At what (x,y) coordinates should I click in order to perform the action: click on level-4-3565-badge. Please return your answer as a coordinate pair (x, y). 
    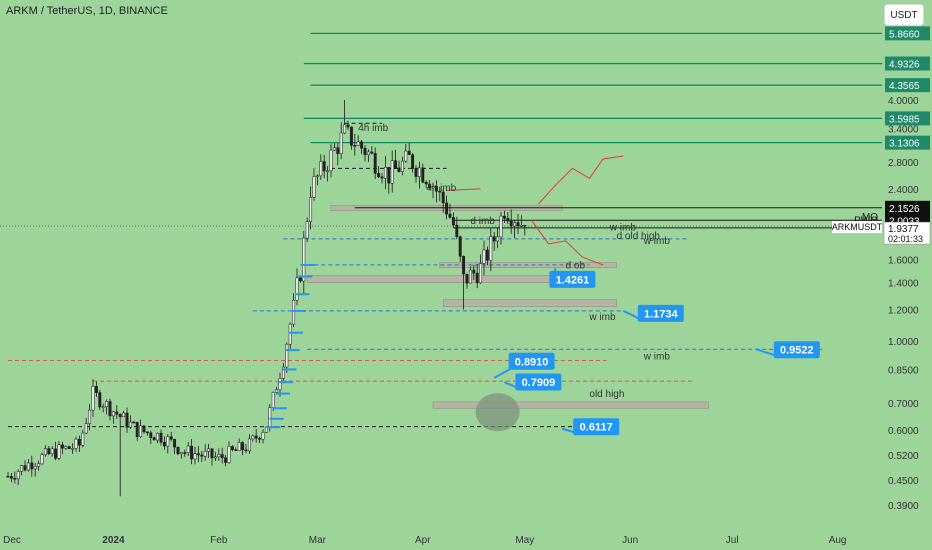
    Looking at the image, I should click on (907, 85).